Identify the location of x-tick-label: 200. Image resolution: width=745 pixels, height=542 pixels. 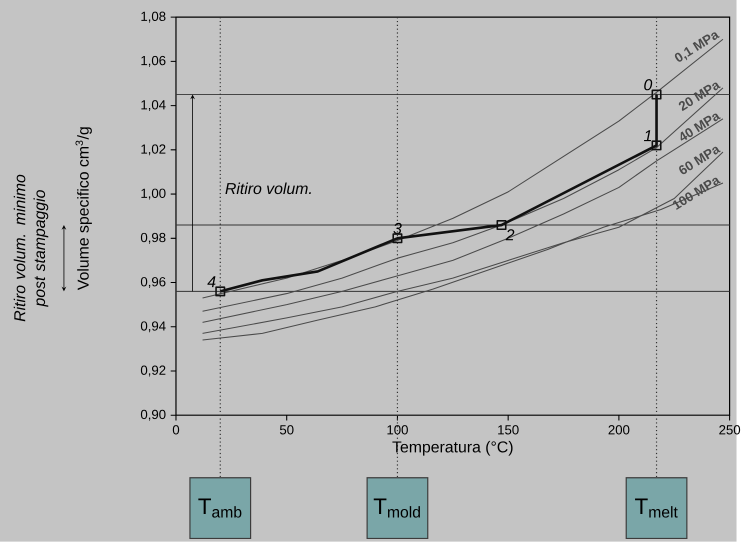
(619, 430).